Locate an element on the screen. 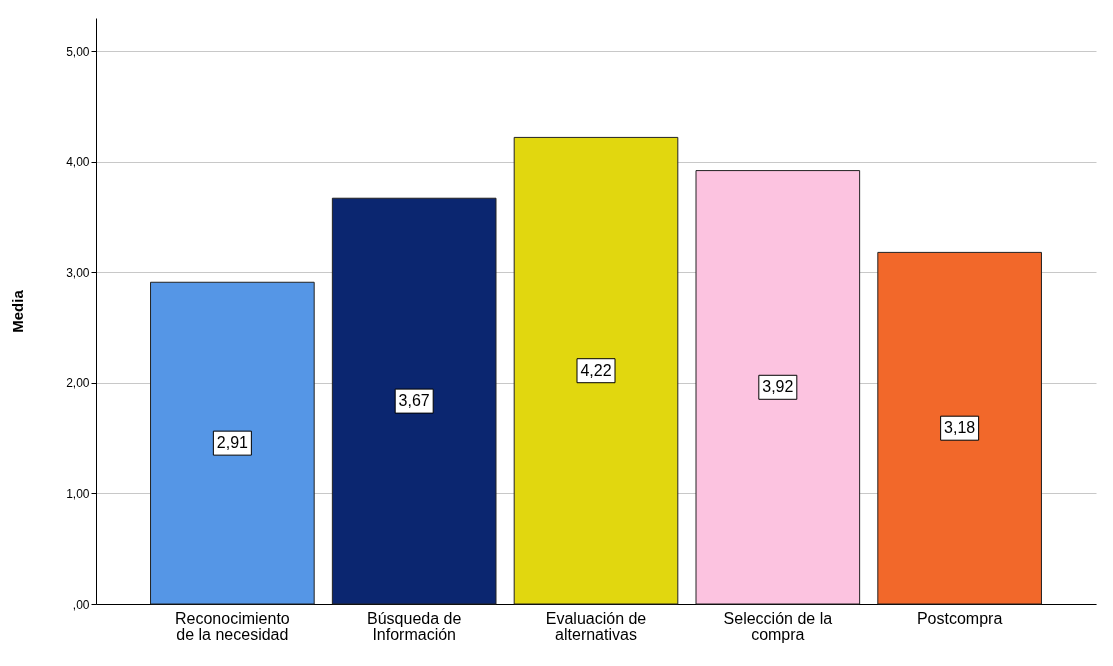 The height and width of the screenshot is (666, 1113). data-label: 4,22 is located at coordinates (596, 370).